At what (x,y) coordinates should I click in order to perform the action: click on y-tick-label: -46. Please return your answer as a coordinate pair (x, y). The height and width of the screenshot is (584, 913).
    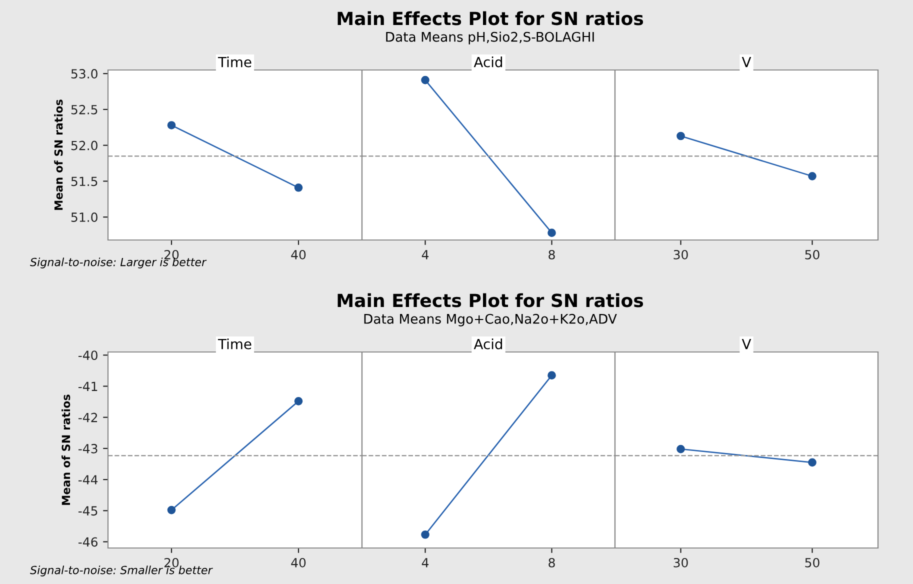
    Looking at the image, I should click on (88, 542).